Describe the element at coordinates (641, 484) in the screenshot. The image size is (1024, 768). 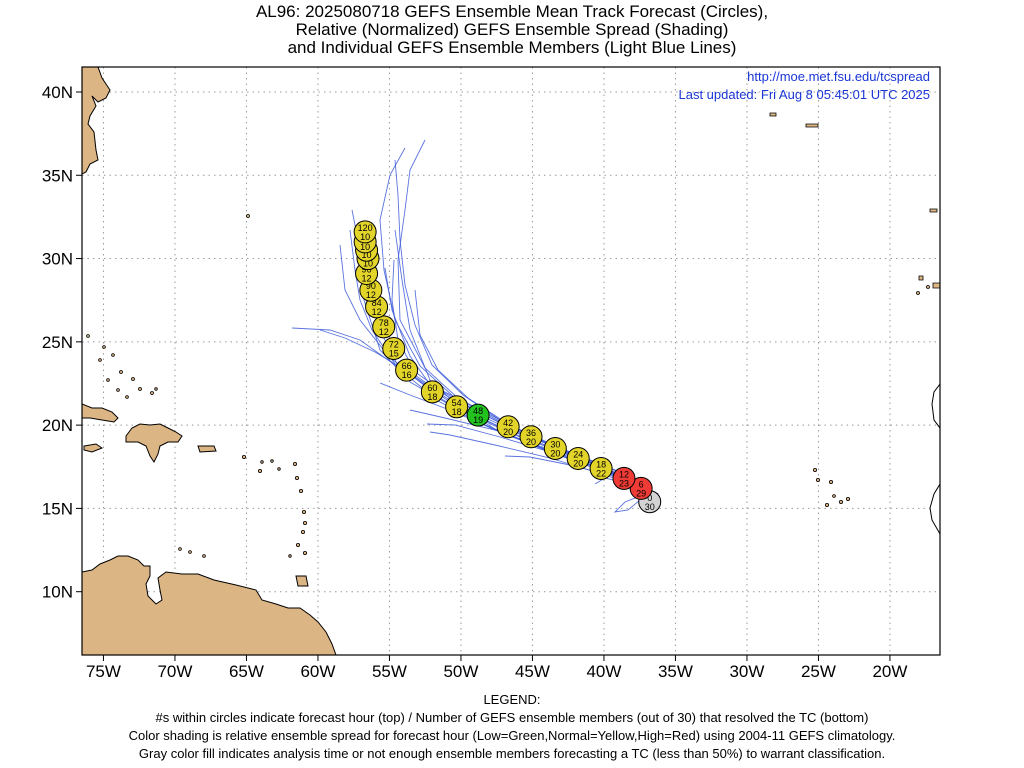
I see `forecast-hour-label: 6` at that location.